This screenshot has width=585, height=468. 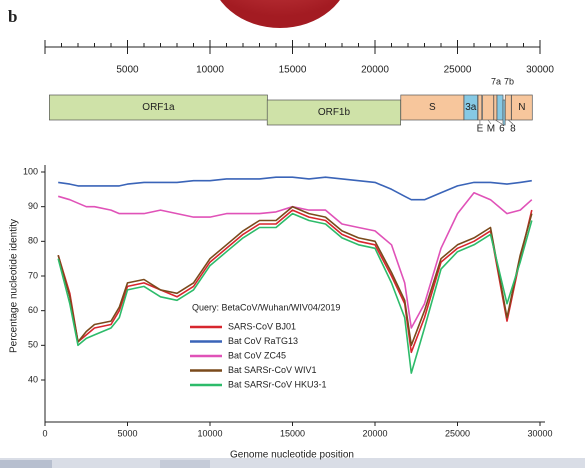 I want to click on legend-label: Bat CoV ZC45, so click(x=257, y=355).